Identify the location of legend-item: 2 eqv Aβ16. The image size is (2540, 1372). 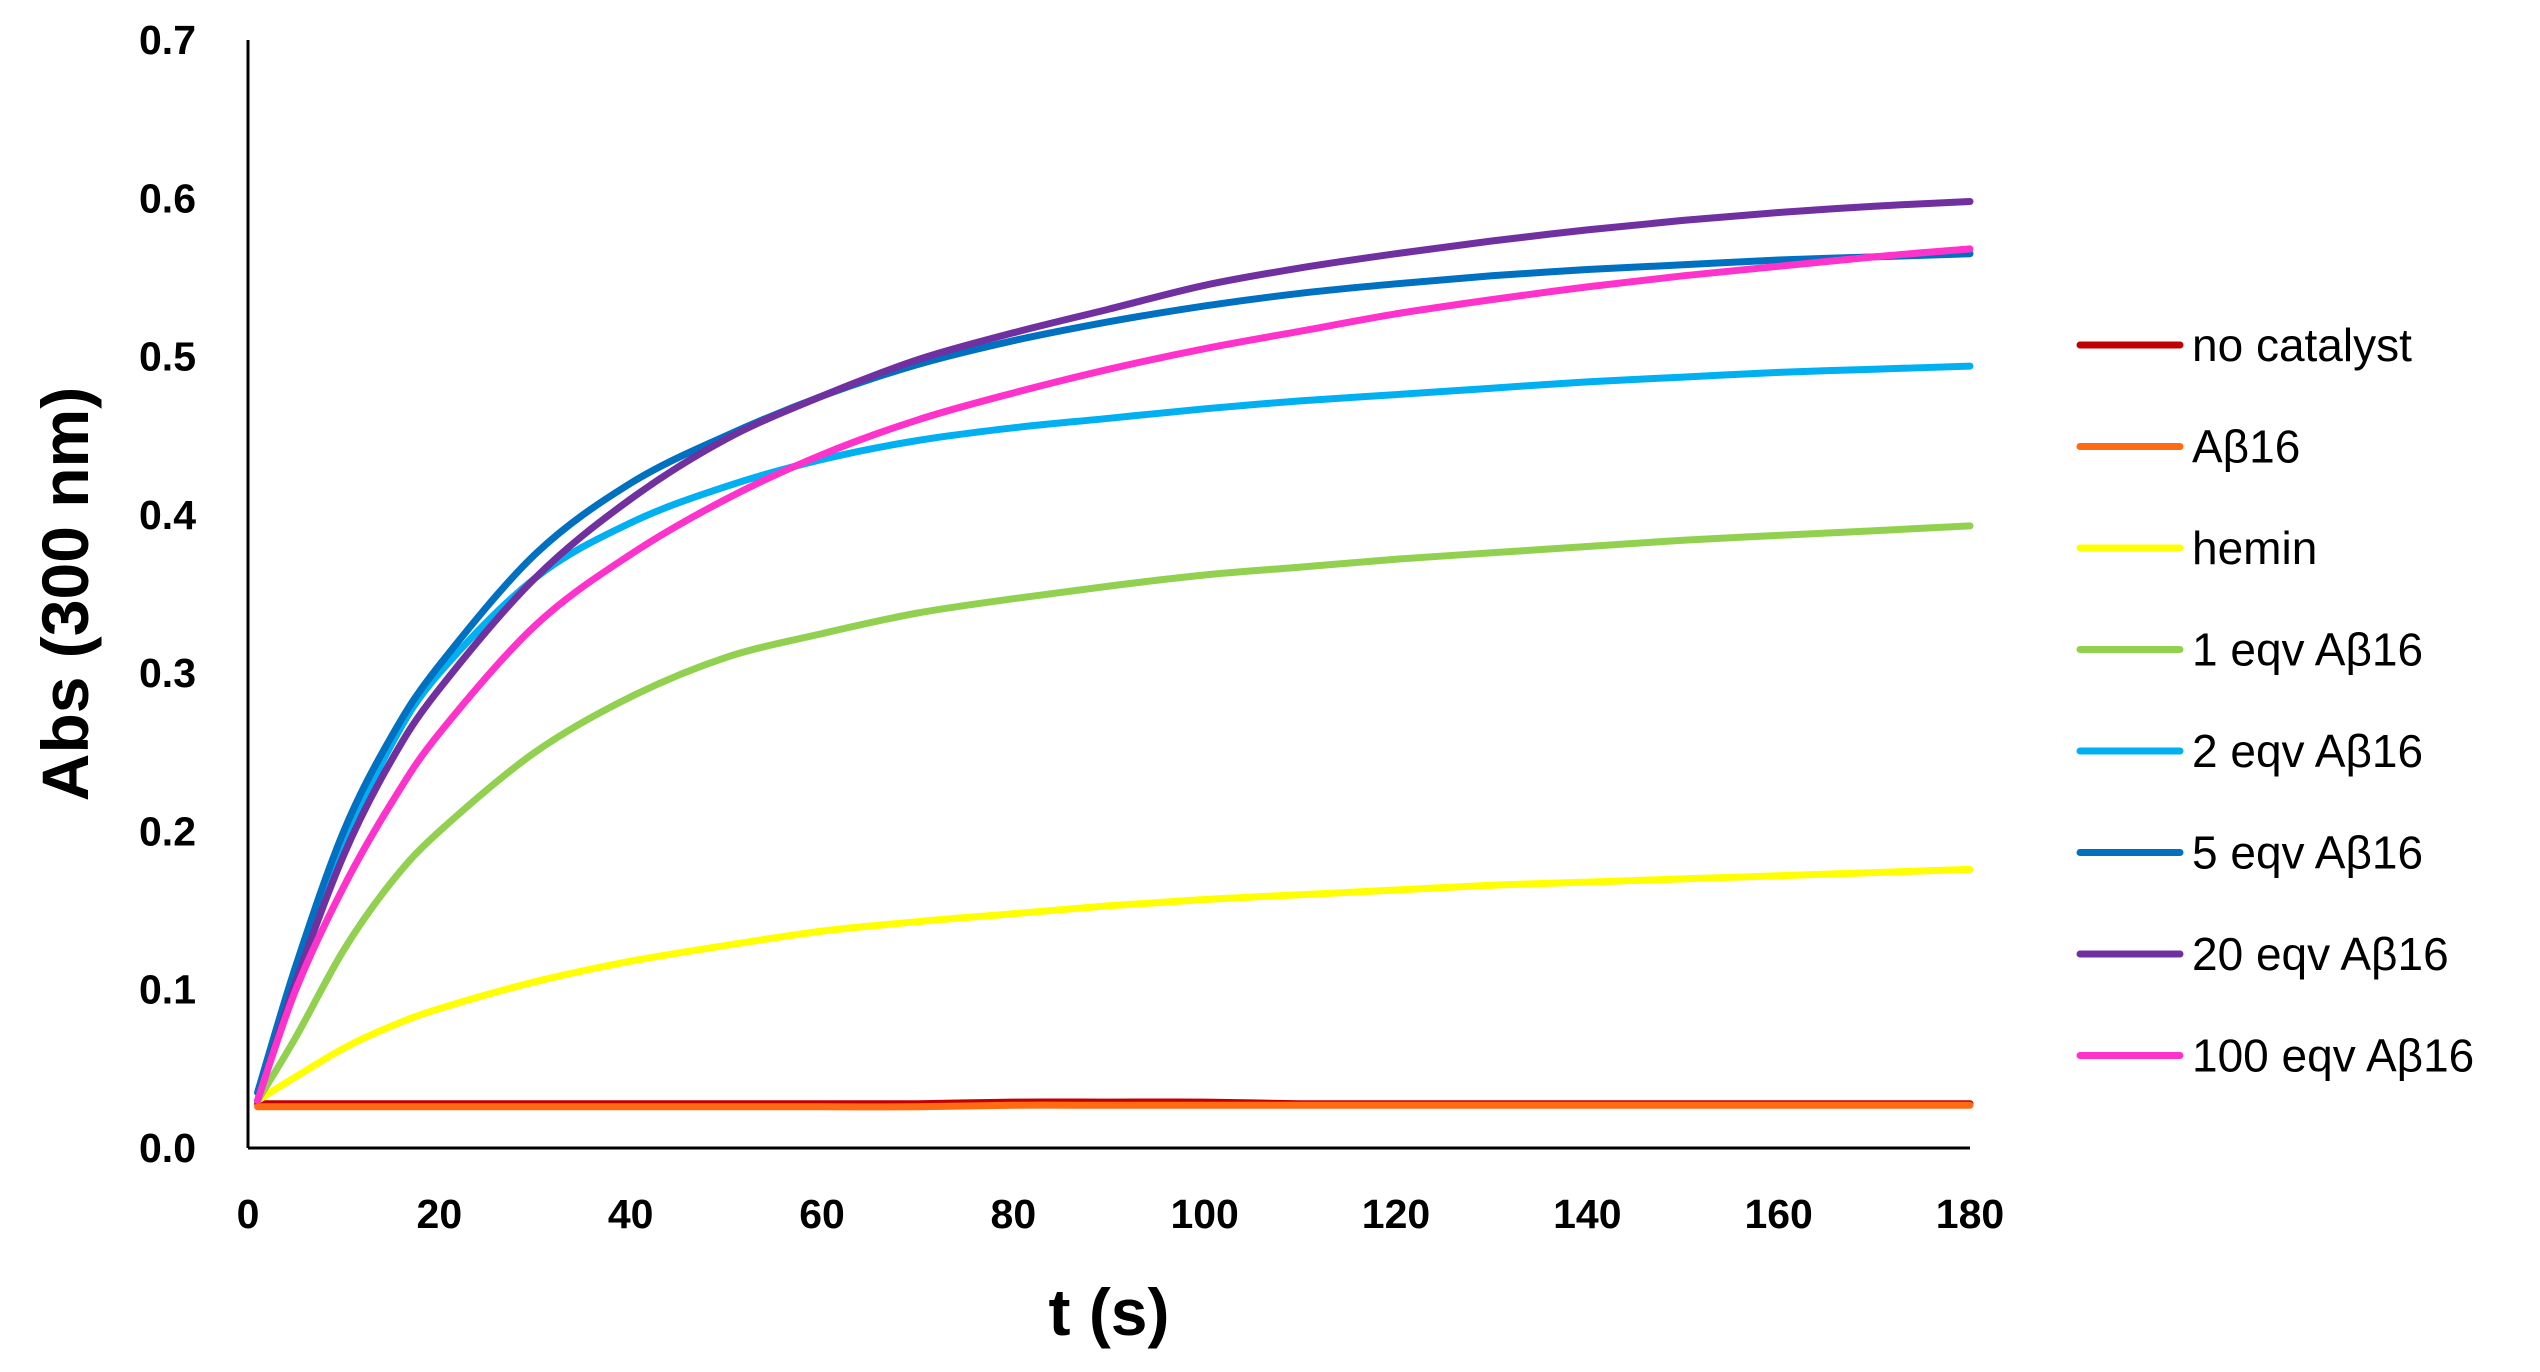
(2249, 751).